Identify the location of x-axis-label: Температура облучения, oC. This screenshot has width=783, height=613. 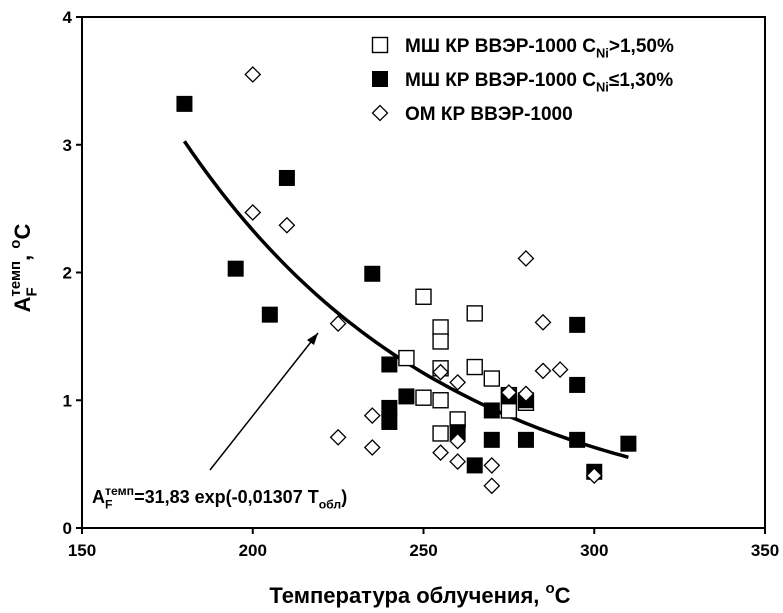
(419, 594).